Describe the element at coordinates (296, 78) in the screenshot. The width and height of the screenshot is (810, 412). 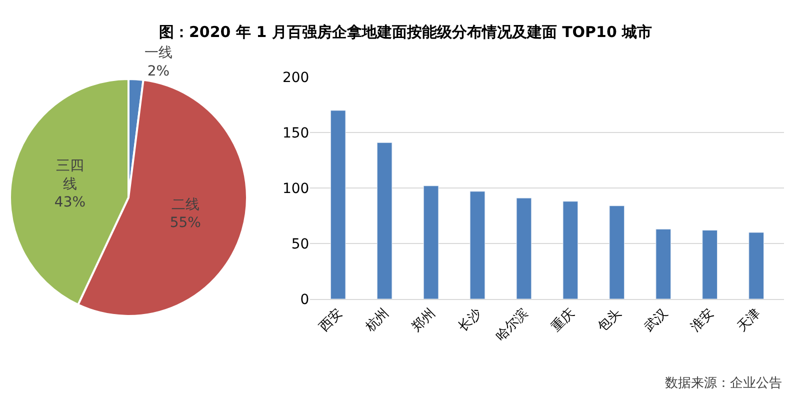
I see `y-tick-label: 200` at that location.